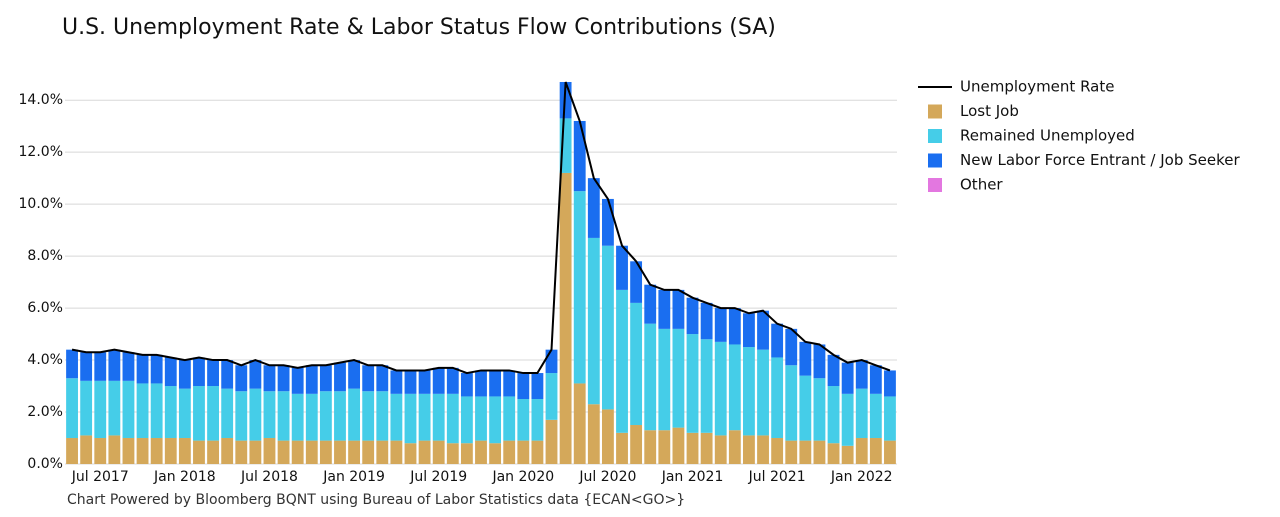 Image resolution: width=1280 pixels, height=517 pixels. What do you see at coordinates (989, 111) in the screenshot?
I see `legend-label: Lost Job` at bounding box center [989, 111].